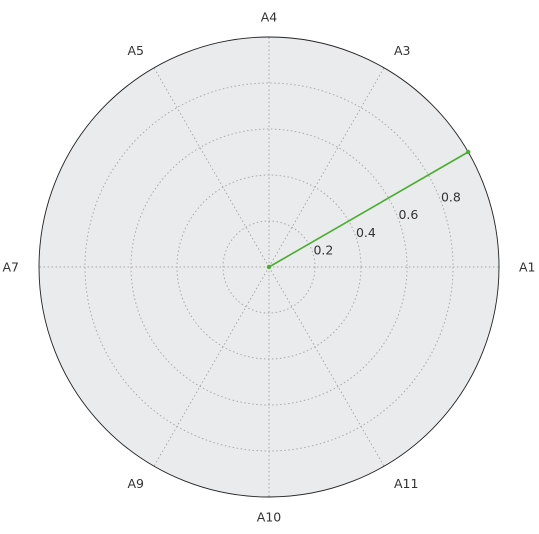  I want to click on axis-label-A9: A9, so click(135, 483).